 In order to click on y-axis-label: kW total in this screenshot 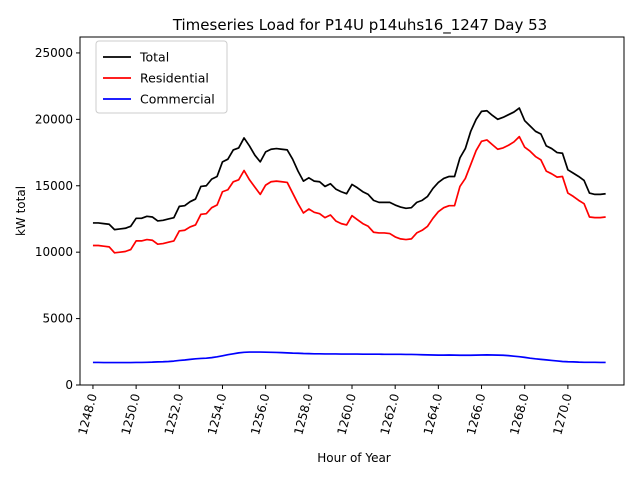, I will do `click(21, 211)`.